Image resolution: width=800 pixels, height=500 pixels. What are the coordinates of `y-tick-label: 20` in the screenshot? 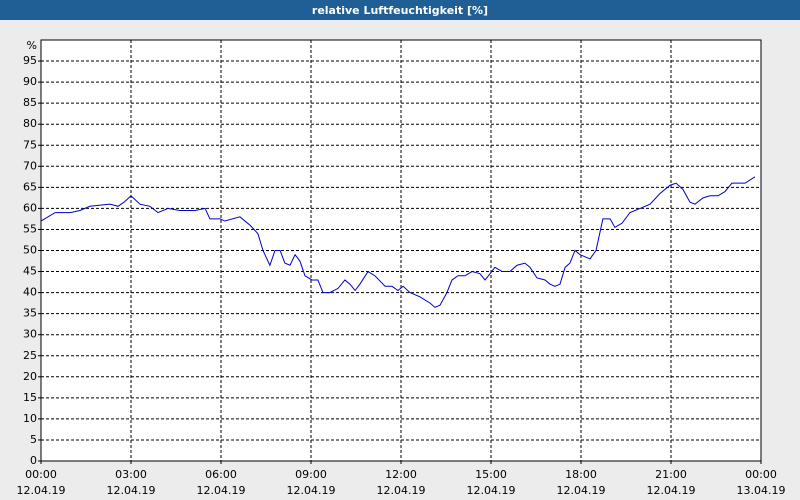 It's located at (30, 376).